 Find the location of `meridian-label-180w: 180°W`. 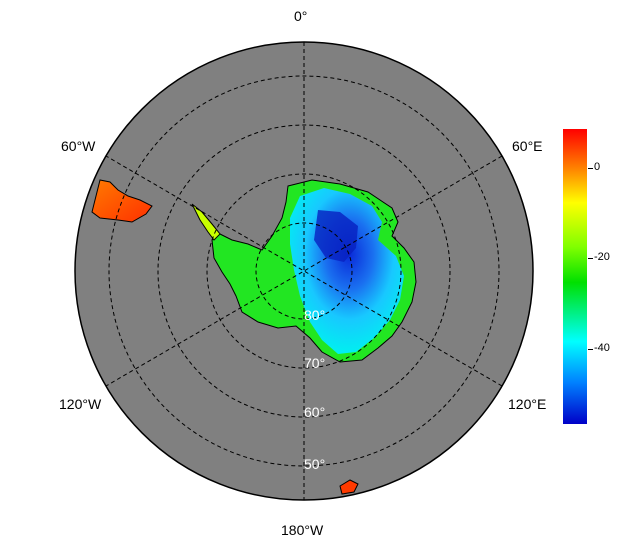

meridian-label-180w: 180°W is located at coordinates (302, 530).